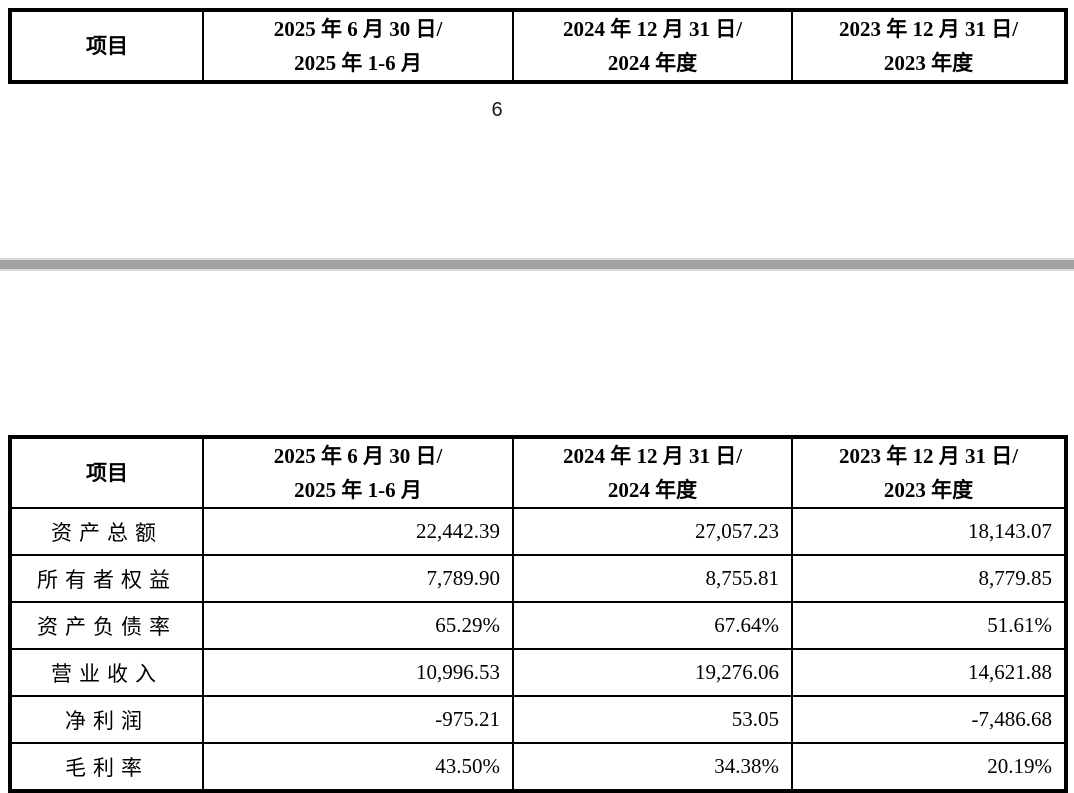  I want to click on cell-value-2023: 8,779.85, so click(929, 578).